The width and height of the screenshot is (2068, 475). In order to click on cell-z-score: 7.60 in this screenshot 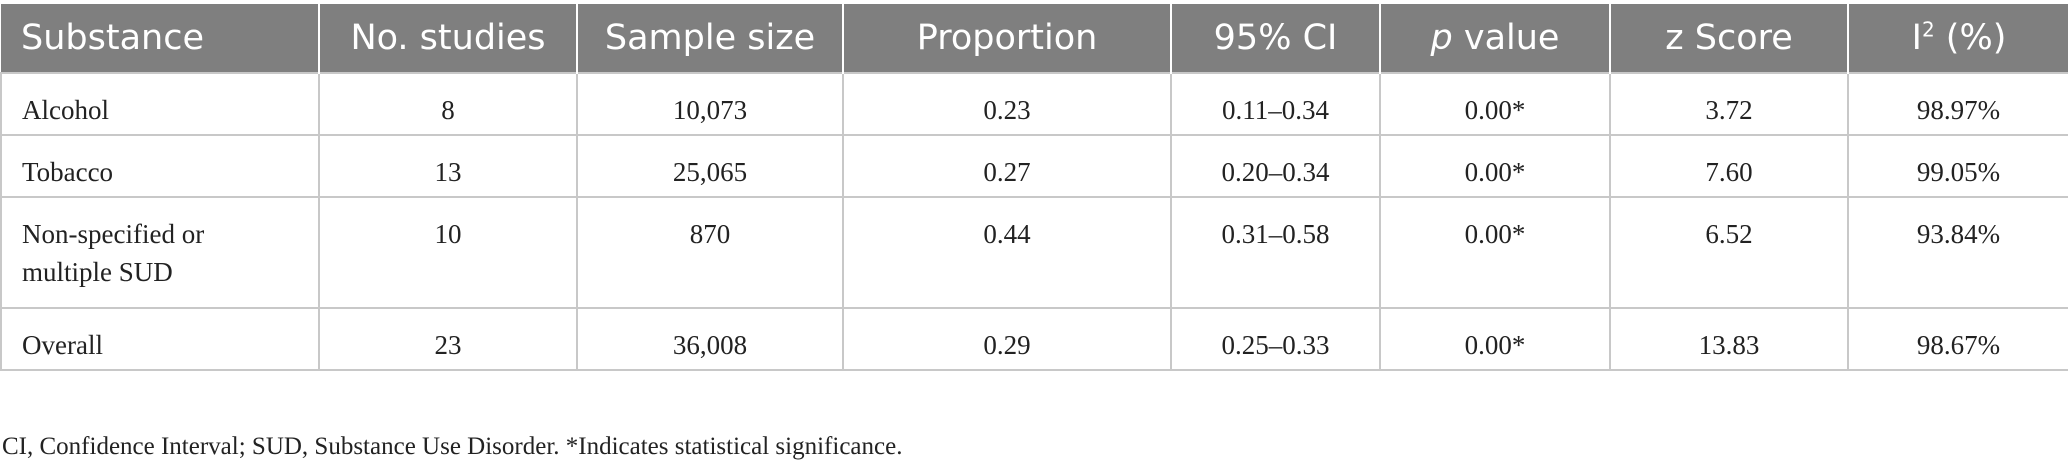, I will do `click(1729, 166)`.